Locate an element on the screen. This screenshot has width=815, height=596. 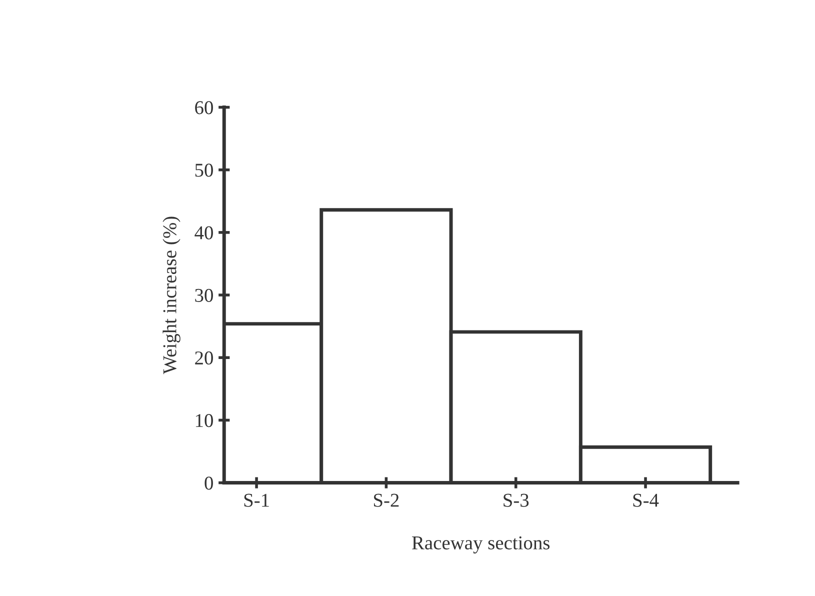
x-tick-label: S-4 is located at coordinates (646, 500).